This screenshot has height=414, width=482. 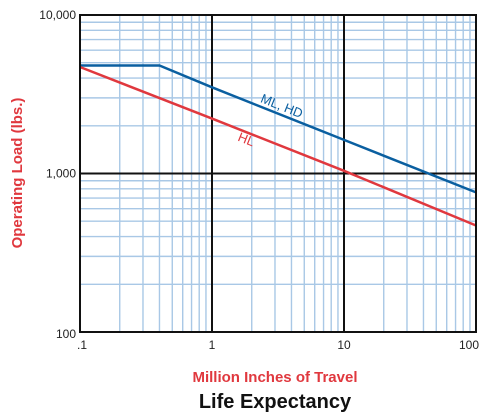 I want to click on y-tick-label: 100, so click(x=66, y=334).